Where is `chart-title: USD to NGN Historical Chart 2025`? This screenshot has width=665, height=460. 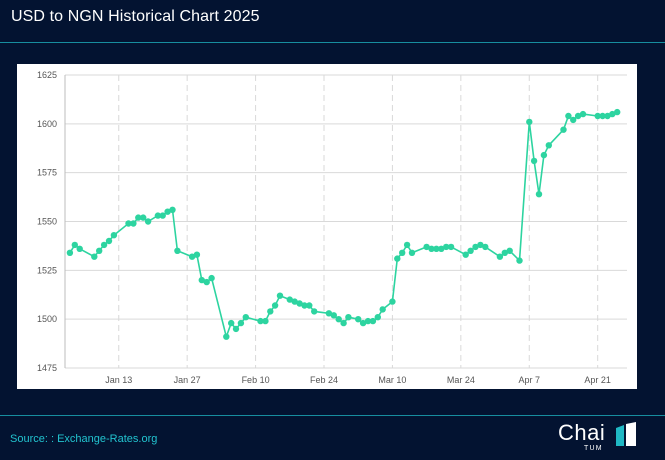
chart-title: USD to NGN Historical Chart 2025 is located at coordinates (135, 16).